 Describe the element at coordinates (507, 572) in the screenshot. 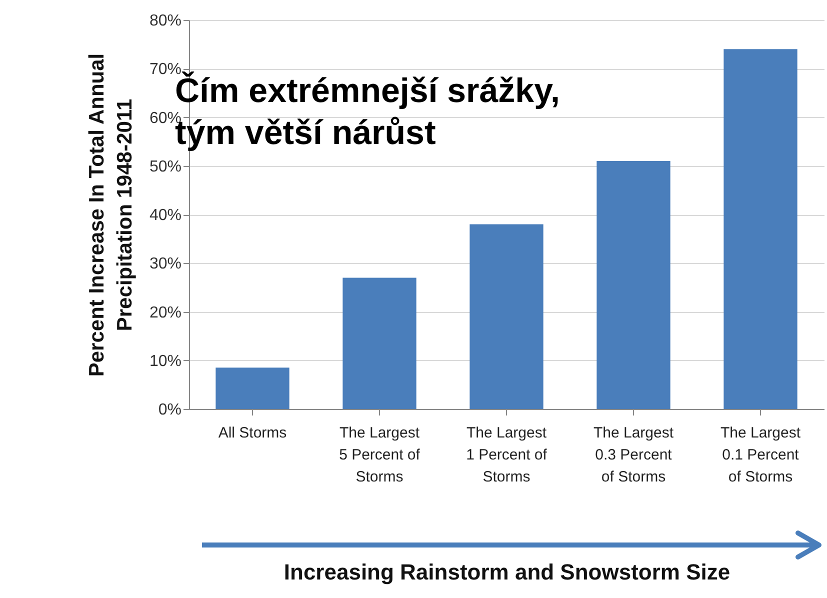

I see `x-axis-title: Increasing Rainstorm and Snowstorm Size` at that location.